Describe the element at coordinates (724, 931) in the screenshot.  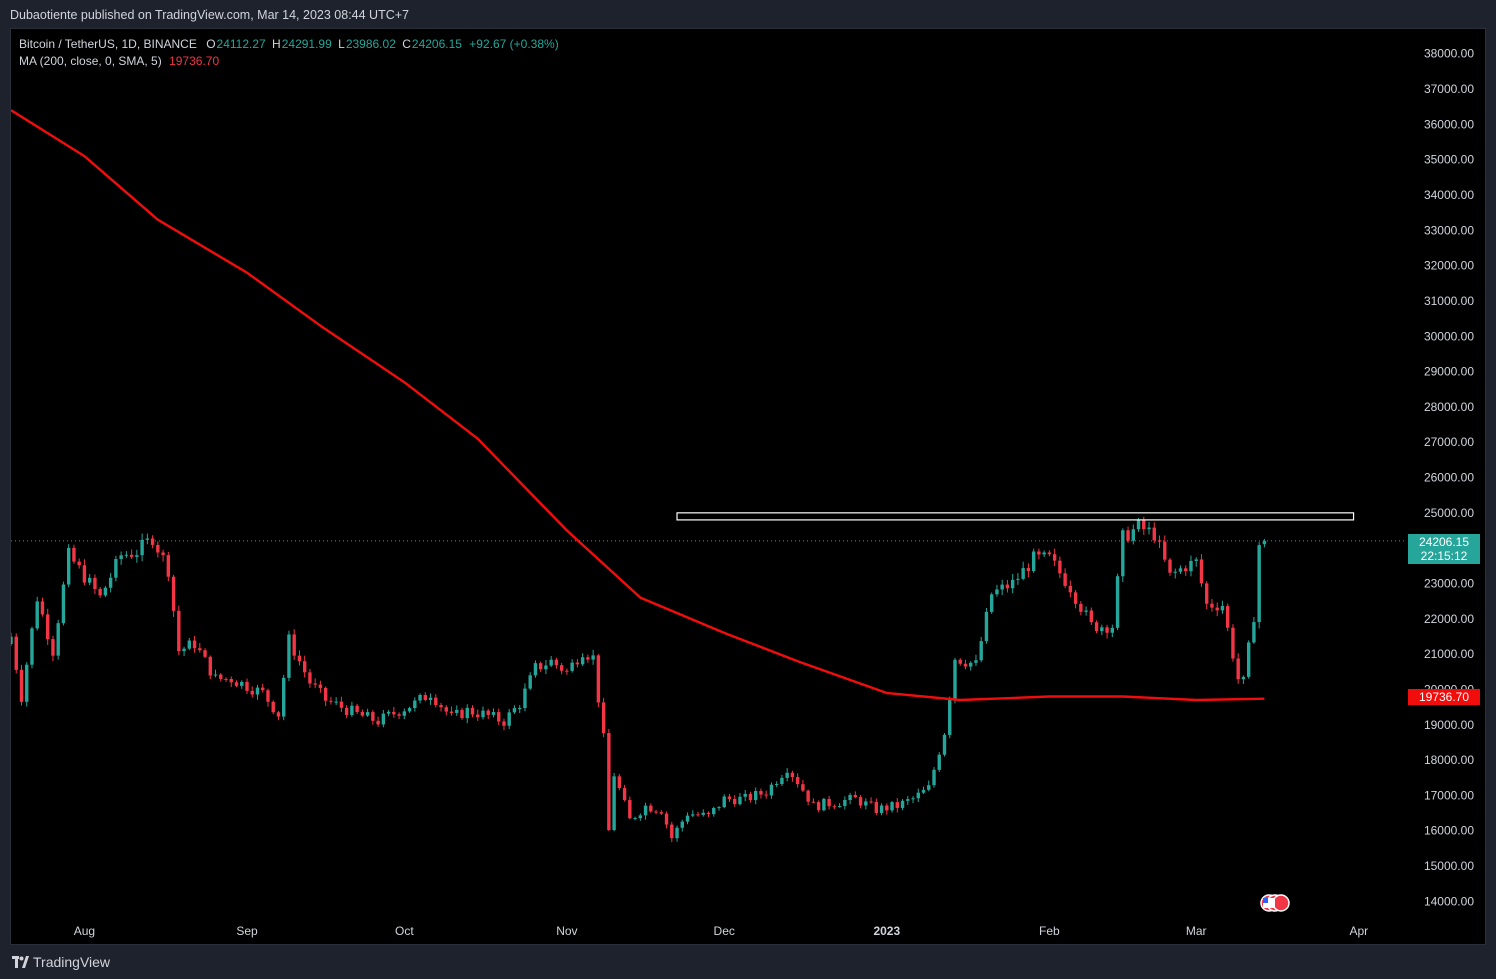
I see `x-tick-label: Dec` at that location.